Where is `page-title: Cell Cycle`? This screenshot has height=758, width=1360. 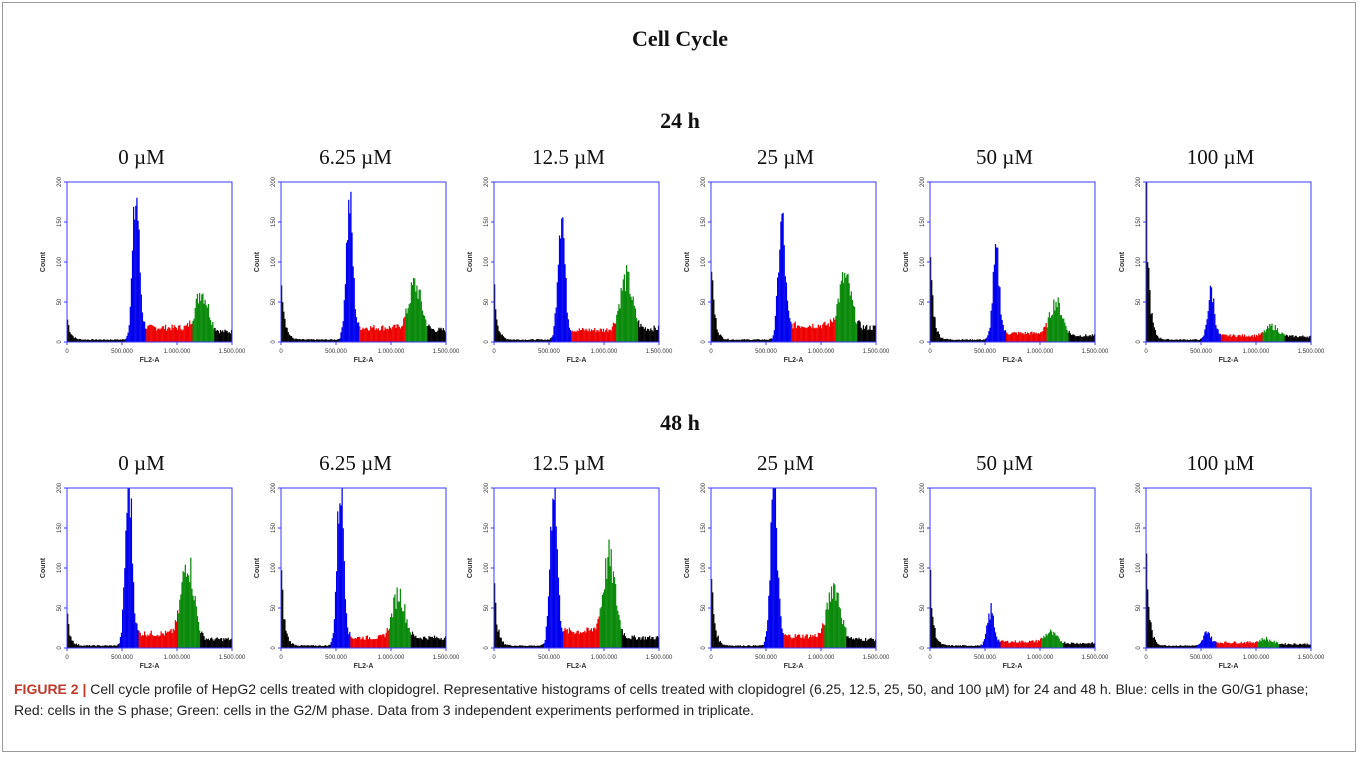
page-title: Cell Cycle is located at coordinates (680, 38).